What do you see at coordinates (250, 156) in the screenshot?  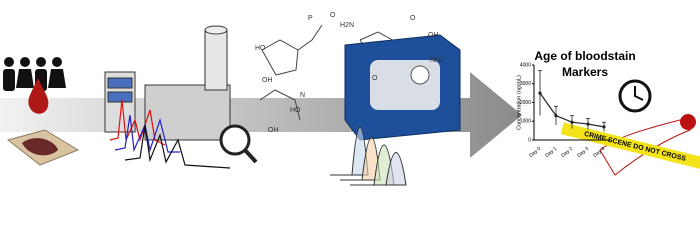 I see `magnifier-handle` at bounding box center [250, 156].